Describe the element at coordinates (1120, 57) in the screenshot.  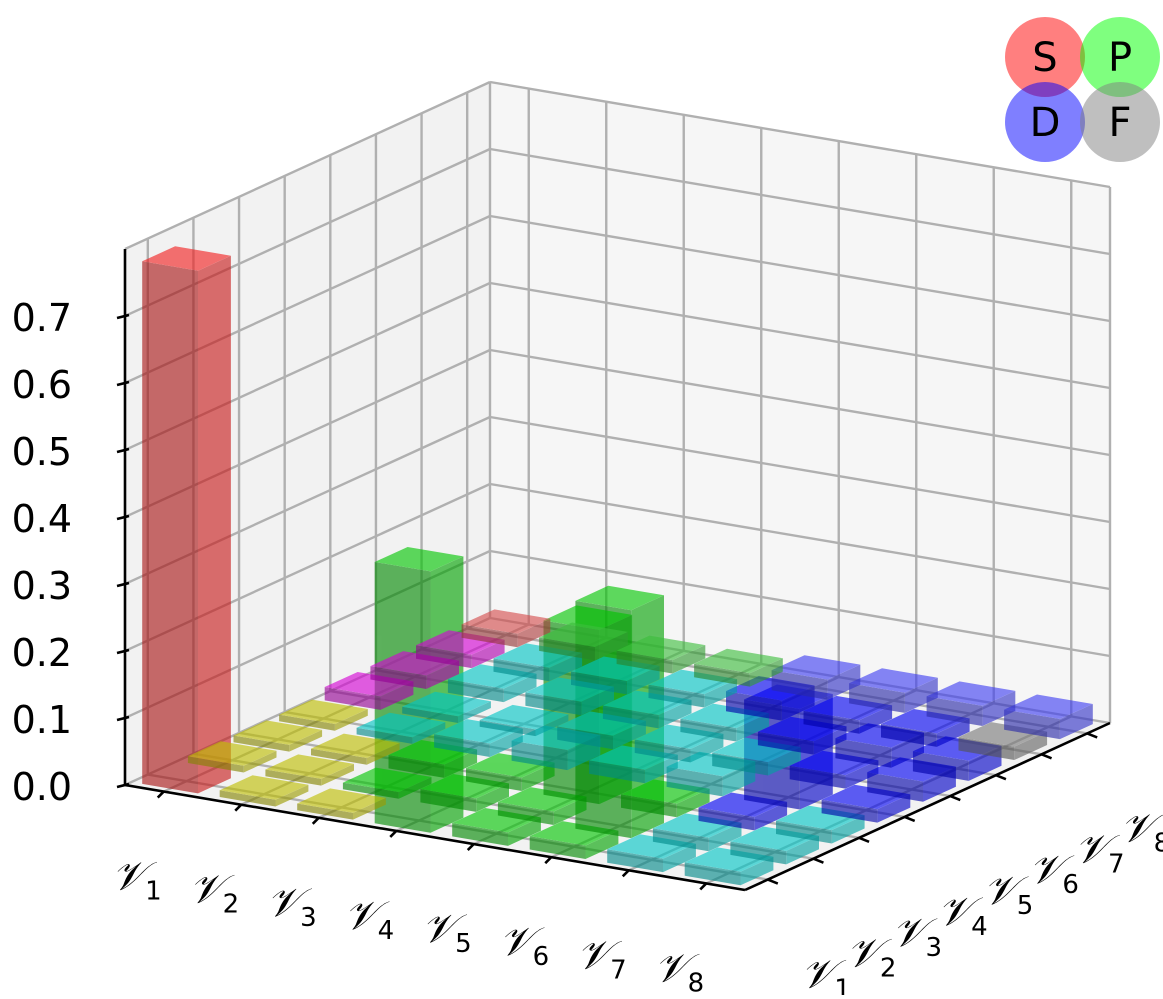
I see `legend-item-P: P` at that location.